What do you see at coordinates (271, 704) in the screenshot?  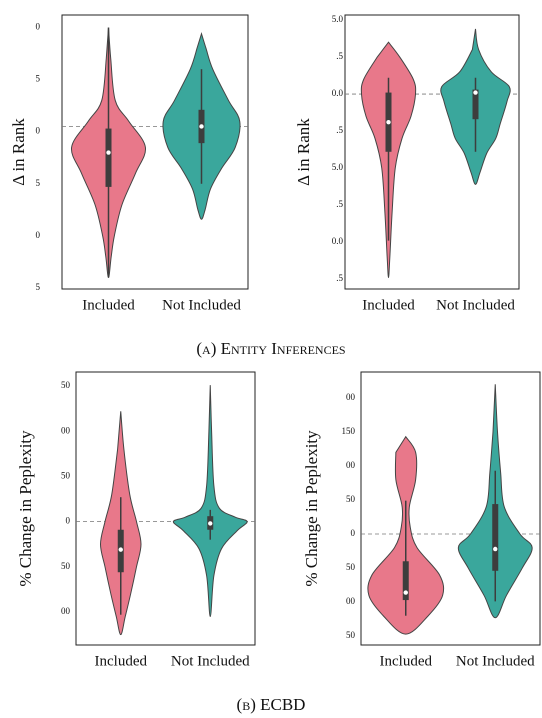 I see `caption: (b) ECBD` at bounding box center [271, 704].